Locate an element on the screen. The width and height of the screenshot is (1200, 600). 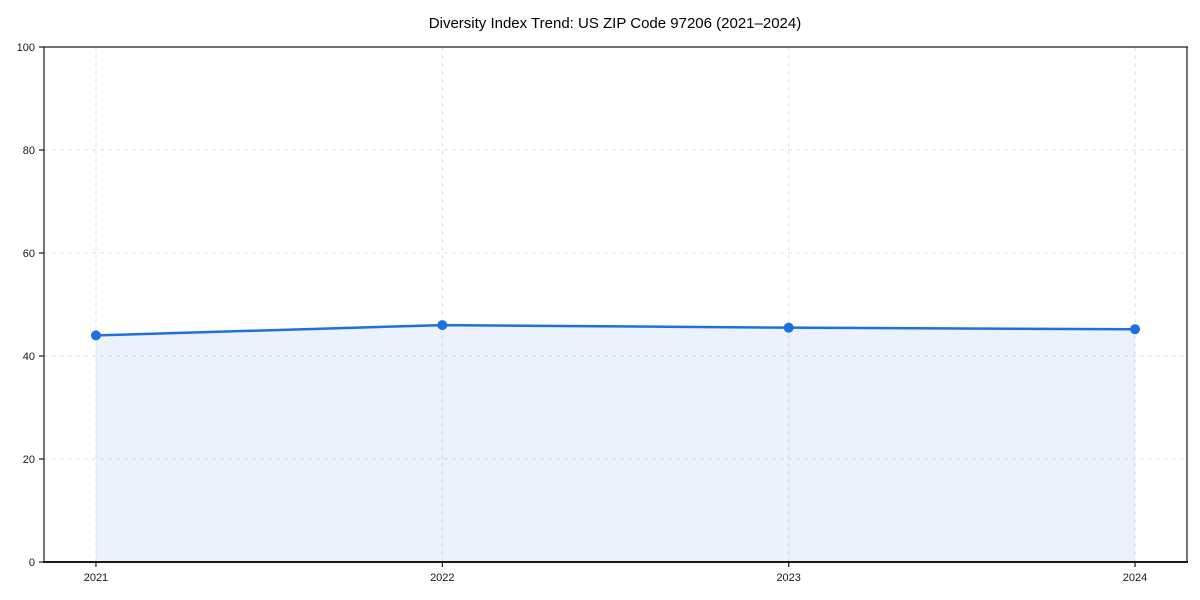
x-tick-label: 2024 is located at coordinates (1135, 578).